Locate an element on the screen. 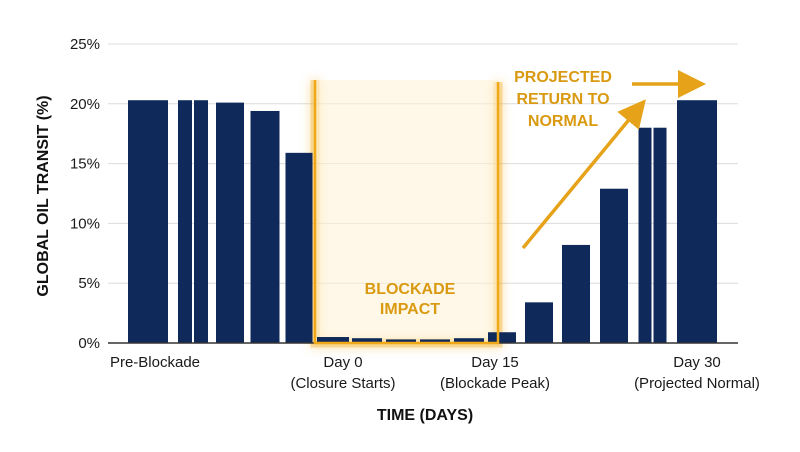 This screenshot has width=800, height=452. x-tick-label: Day 30 is located at coordinates (697, 362).